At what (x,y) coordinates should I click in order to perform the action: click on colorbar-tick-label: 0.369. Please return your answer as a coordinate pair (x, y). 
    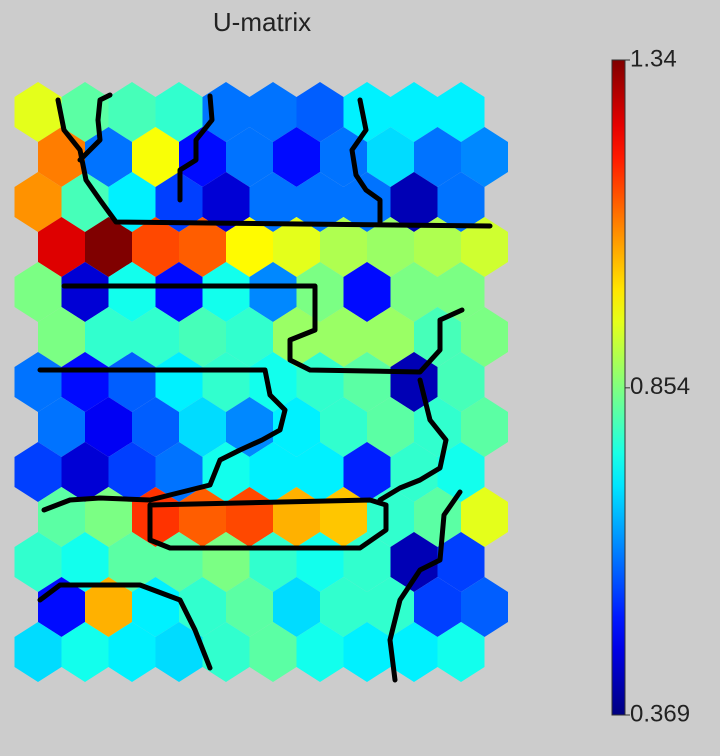
    Looking at the image, I should click on (660, 713).